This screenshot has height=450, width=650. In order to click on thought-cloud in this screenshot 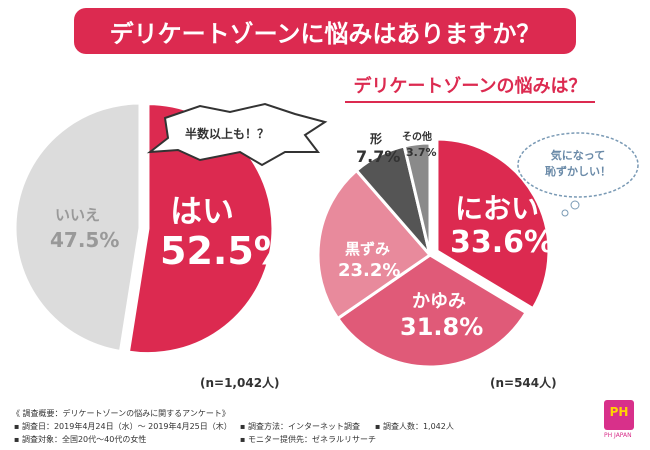, I will do `click(578, 165)`.